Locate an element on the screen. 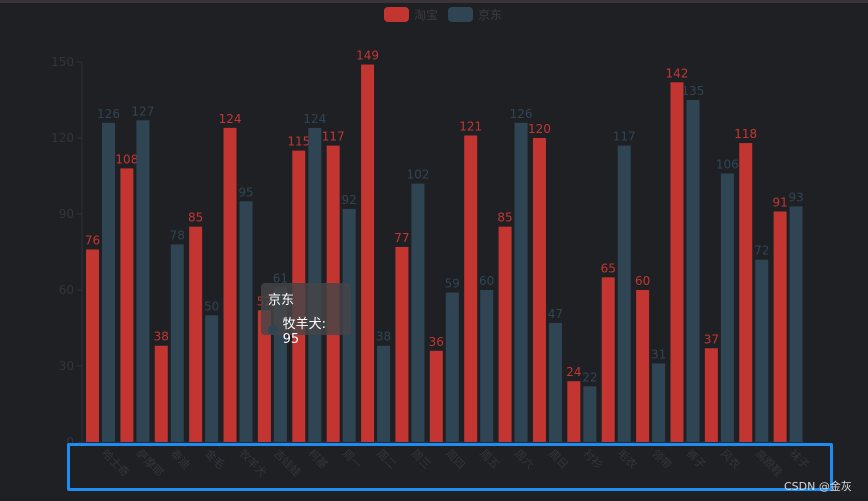  y-tick-label: 60 is located at coordinates (66, 290).